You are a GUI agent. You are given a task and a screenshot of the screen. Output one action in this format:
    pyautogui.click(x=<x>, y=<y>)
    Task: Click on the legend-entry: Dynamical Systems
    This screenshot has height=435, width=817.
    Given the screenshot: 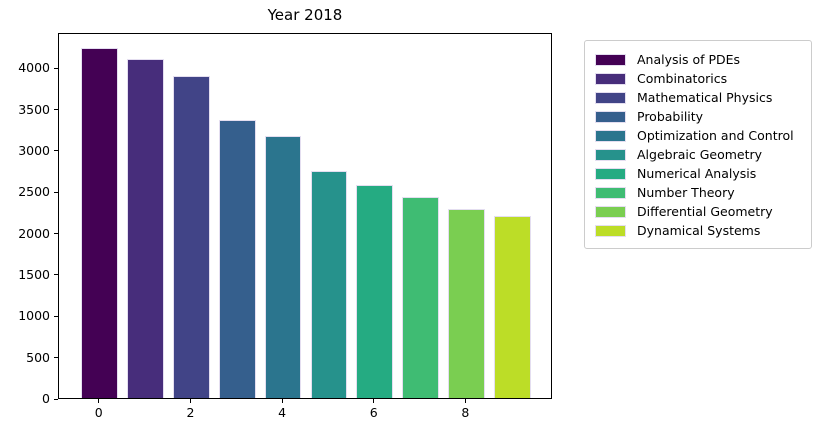 What is the action you would take?
    pyautogui.click(x=699, y=230)
    